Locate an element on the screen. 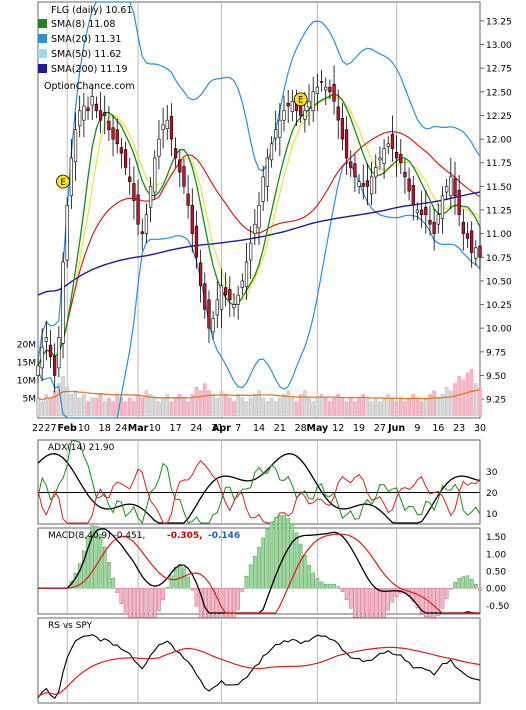 The image size is (526, 710). adx-label: ADX(14) 21.90 is located at coordinates (81, 448).